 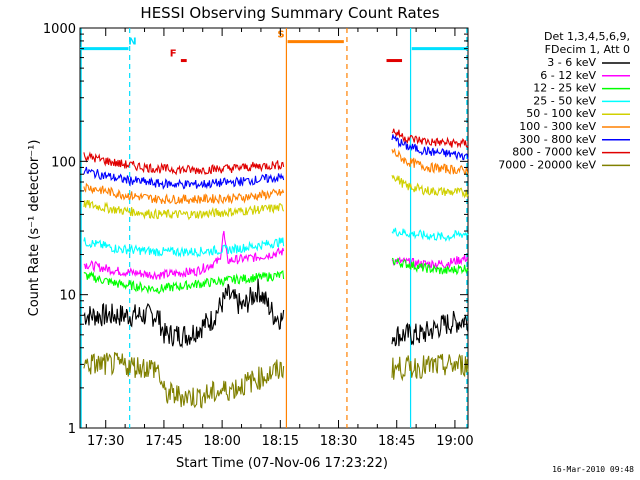 What do you see at coordinates (587, 36) in the screenshot?
I see `legend-header-line: Det 1,3,4,5,6,9,` at bounding box center [587, 36].